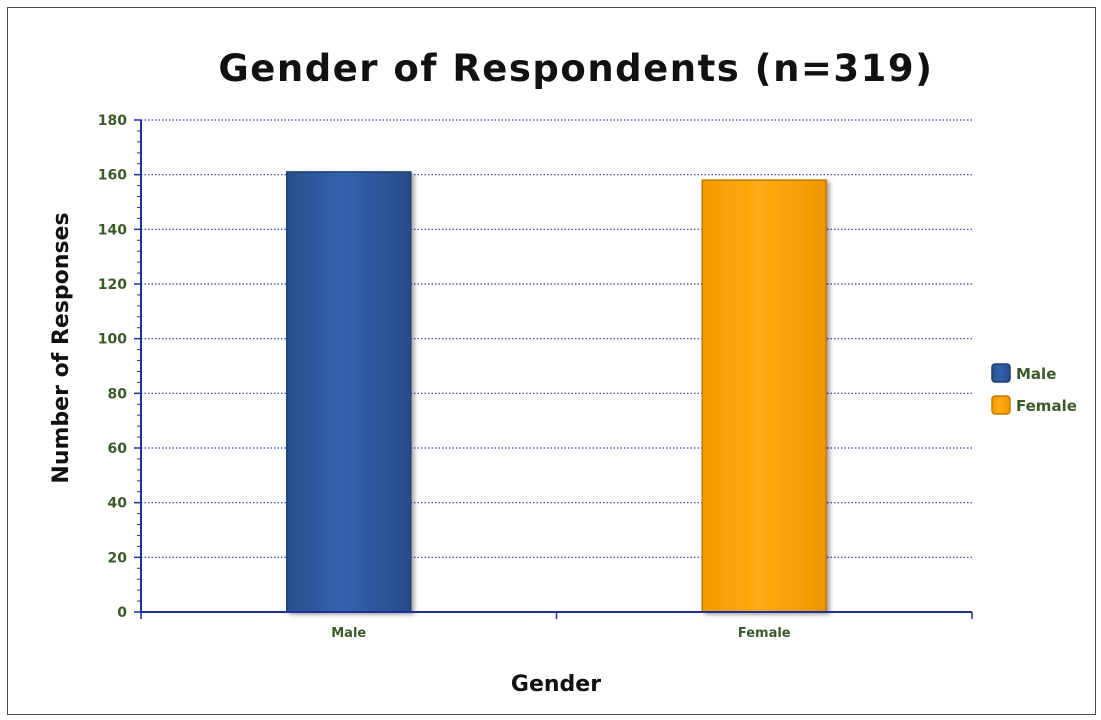 This screenshot has height=720, width=1101. Describe the element at coordinates (61, 347) in the screenshot. I see `y-axis-title: Number of Responses` at that location.